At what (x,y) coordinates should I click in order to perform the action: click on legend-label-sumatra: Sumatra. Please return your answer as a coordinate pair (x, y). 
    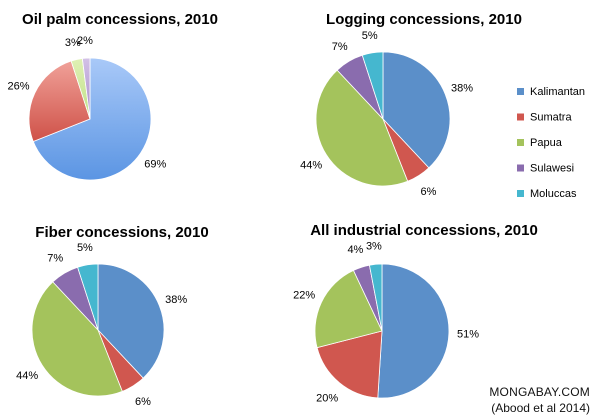
    Looking at the image, I should click on (551, 118).